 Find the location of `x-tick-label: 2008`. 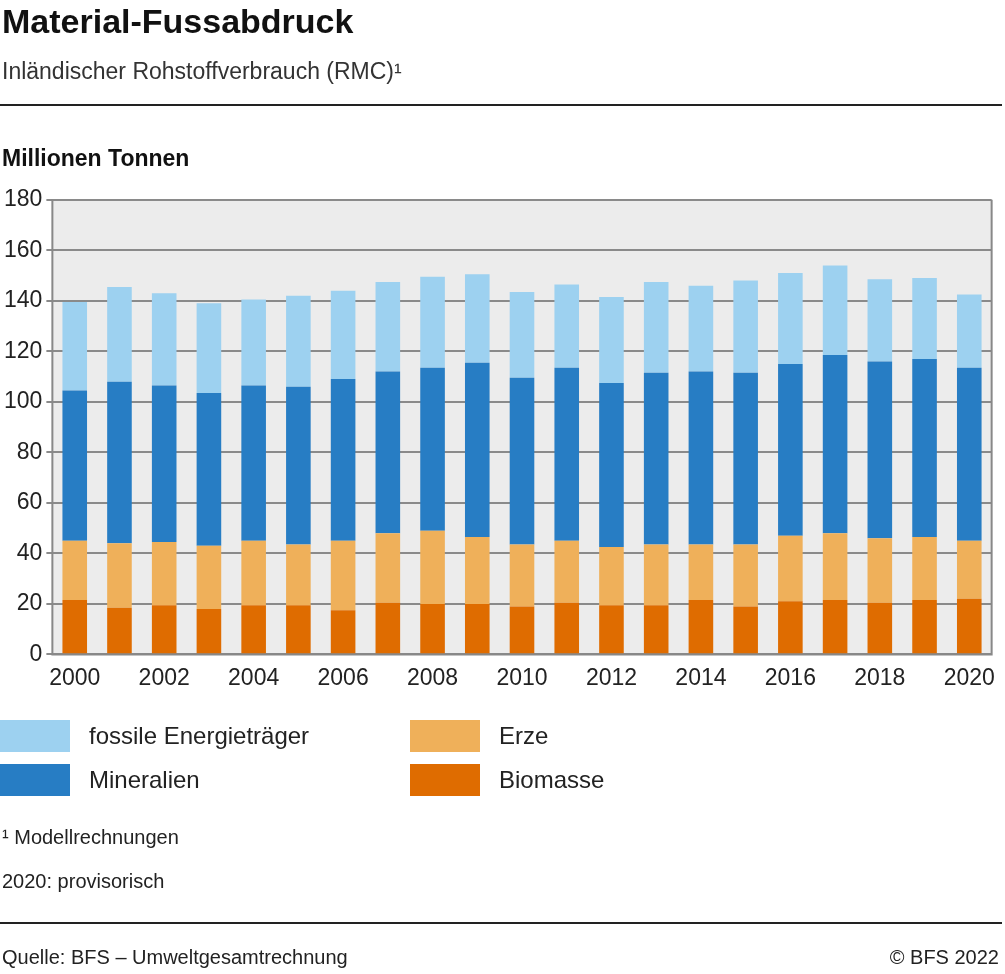

x-tick-label: 2008 is located at coordinates (432, 676).